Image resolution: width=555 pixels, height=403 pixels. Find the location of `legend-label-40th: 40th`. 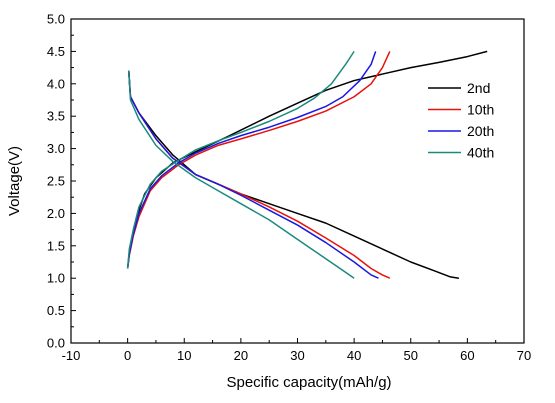

legend-label-40th: 40th is located at coordinates (480, 153).